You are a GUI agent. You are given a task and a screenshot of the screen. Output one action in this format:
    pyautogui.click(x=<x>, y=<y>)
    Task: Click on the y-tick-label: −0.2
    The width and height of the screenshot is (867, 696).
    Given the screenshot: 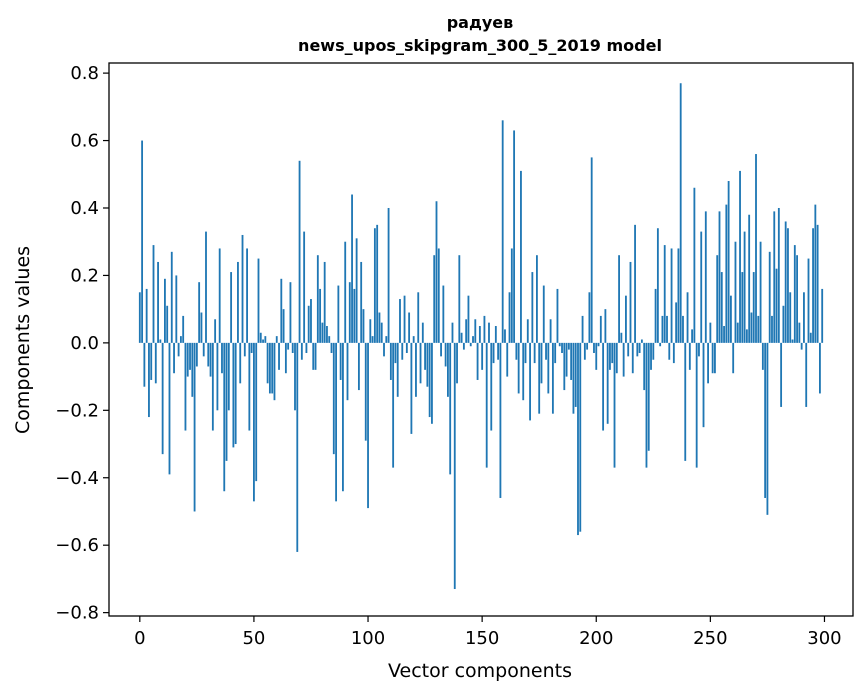 What is the action you would take?
    pyautogui.click(x=77, y=410)
    